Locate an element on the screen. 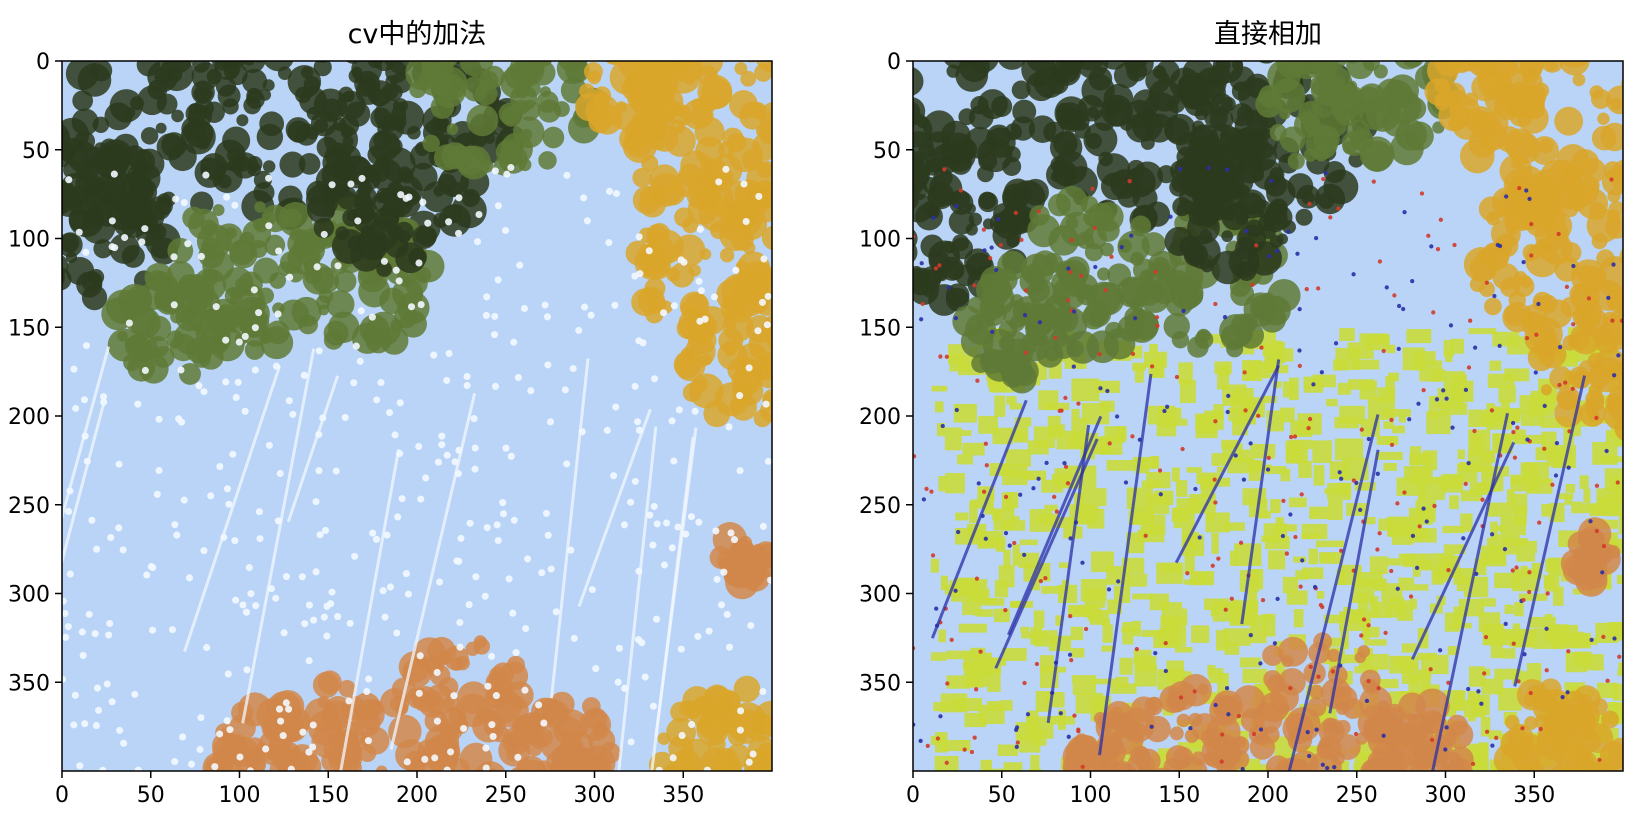 The width and height of the screenshot is (1646, 822). y-tick-label: 300 is located at coordinates (880, 595).